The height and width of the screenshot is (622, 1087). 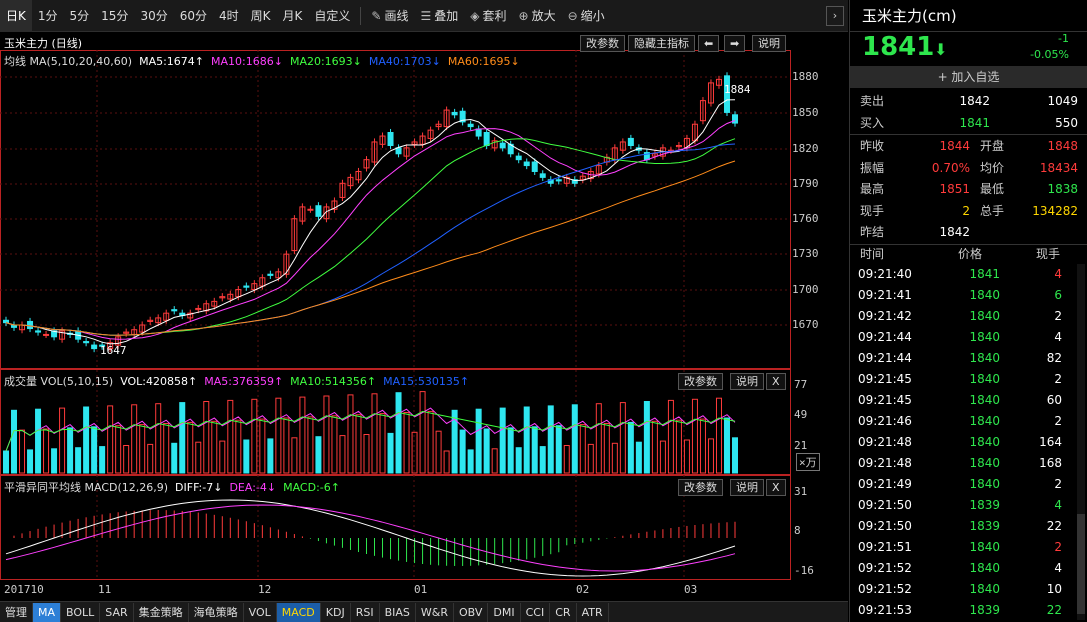 What do you see at coordinates (563, 612) in the screenshot?
I see `indicator-15: CR` at bounding box center [563, 612].